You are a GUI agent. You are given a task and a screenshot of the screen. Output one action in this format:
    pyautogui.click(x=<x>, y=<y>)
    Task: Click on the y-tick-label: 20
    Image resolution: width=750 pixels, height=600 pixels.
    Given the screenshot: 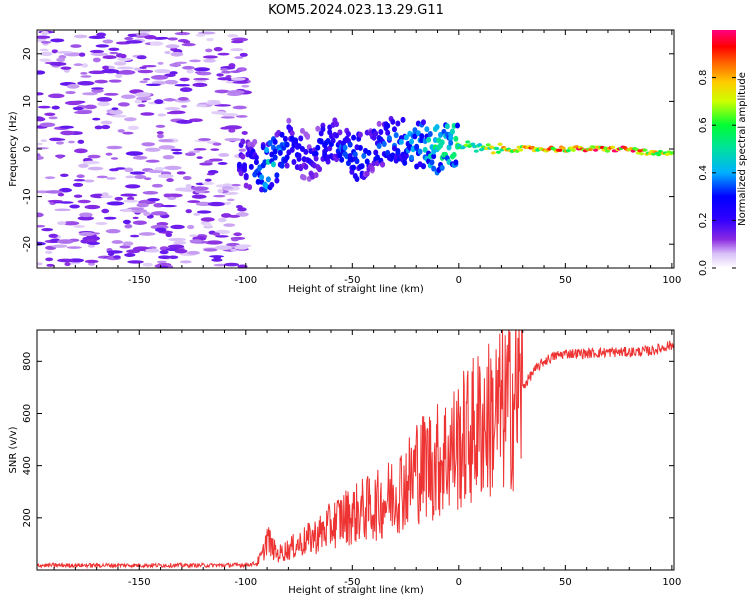 What is the action you would take?
    pyautogui.click(x=27, y=53)
    